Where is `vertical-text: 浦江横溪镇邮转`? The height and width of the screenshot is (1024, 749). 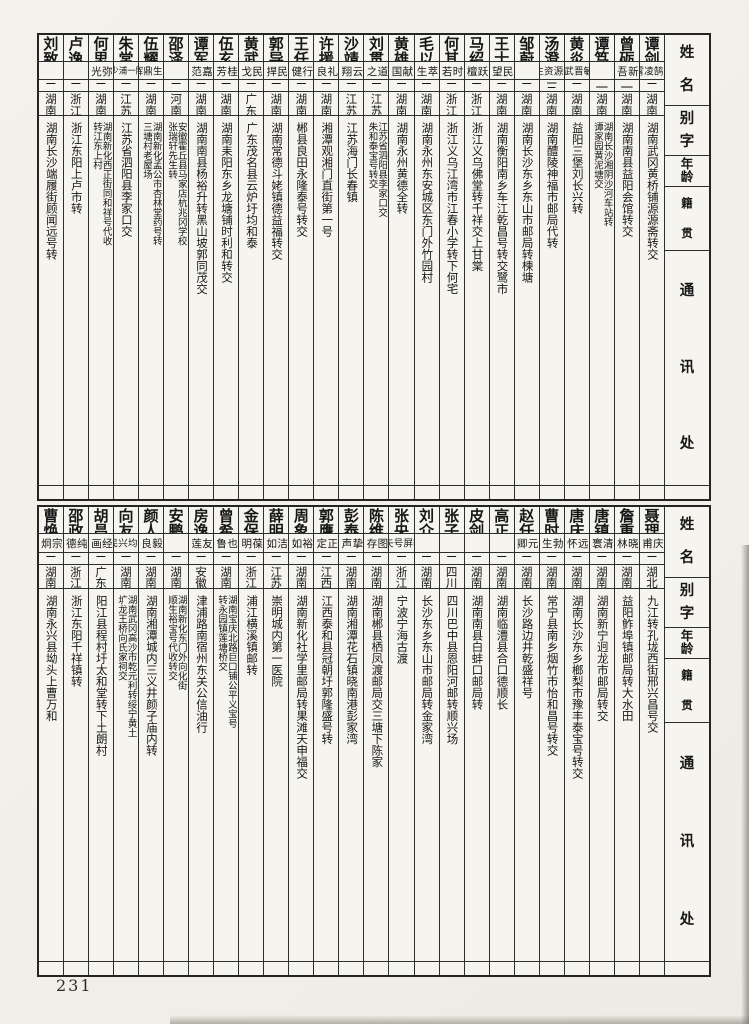 vertical-text: 浦江横溪镇邮转 is located at coordinates (252, 635).